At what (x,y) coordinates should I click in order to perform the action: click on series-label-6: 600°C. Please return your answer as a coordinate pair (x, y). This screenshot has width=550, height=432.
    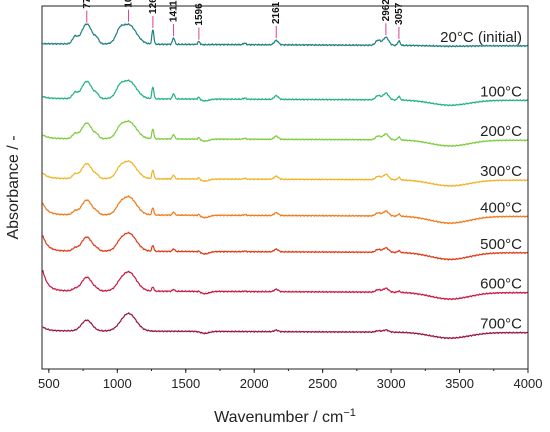
    Looking at the image, I should click on (501, 284).